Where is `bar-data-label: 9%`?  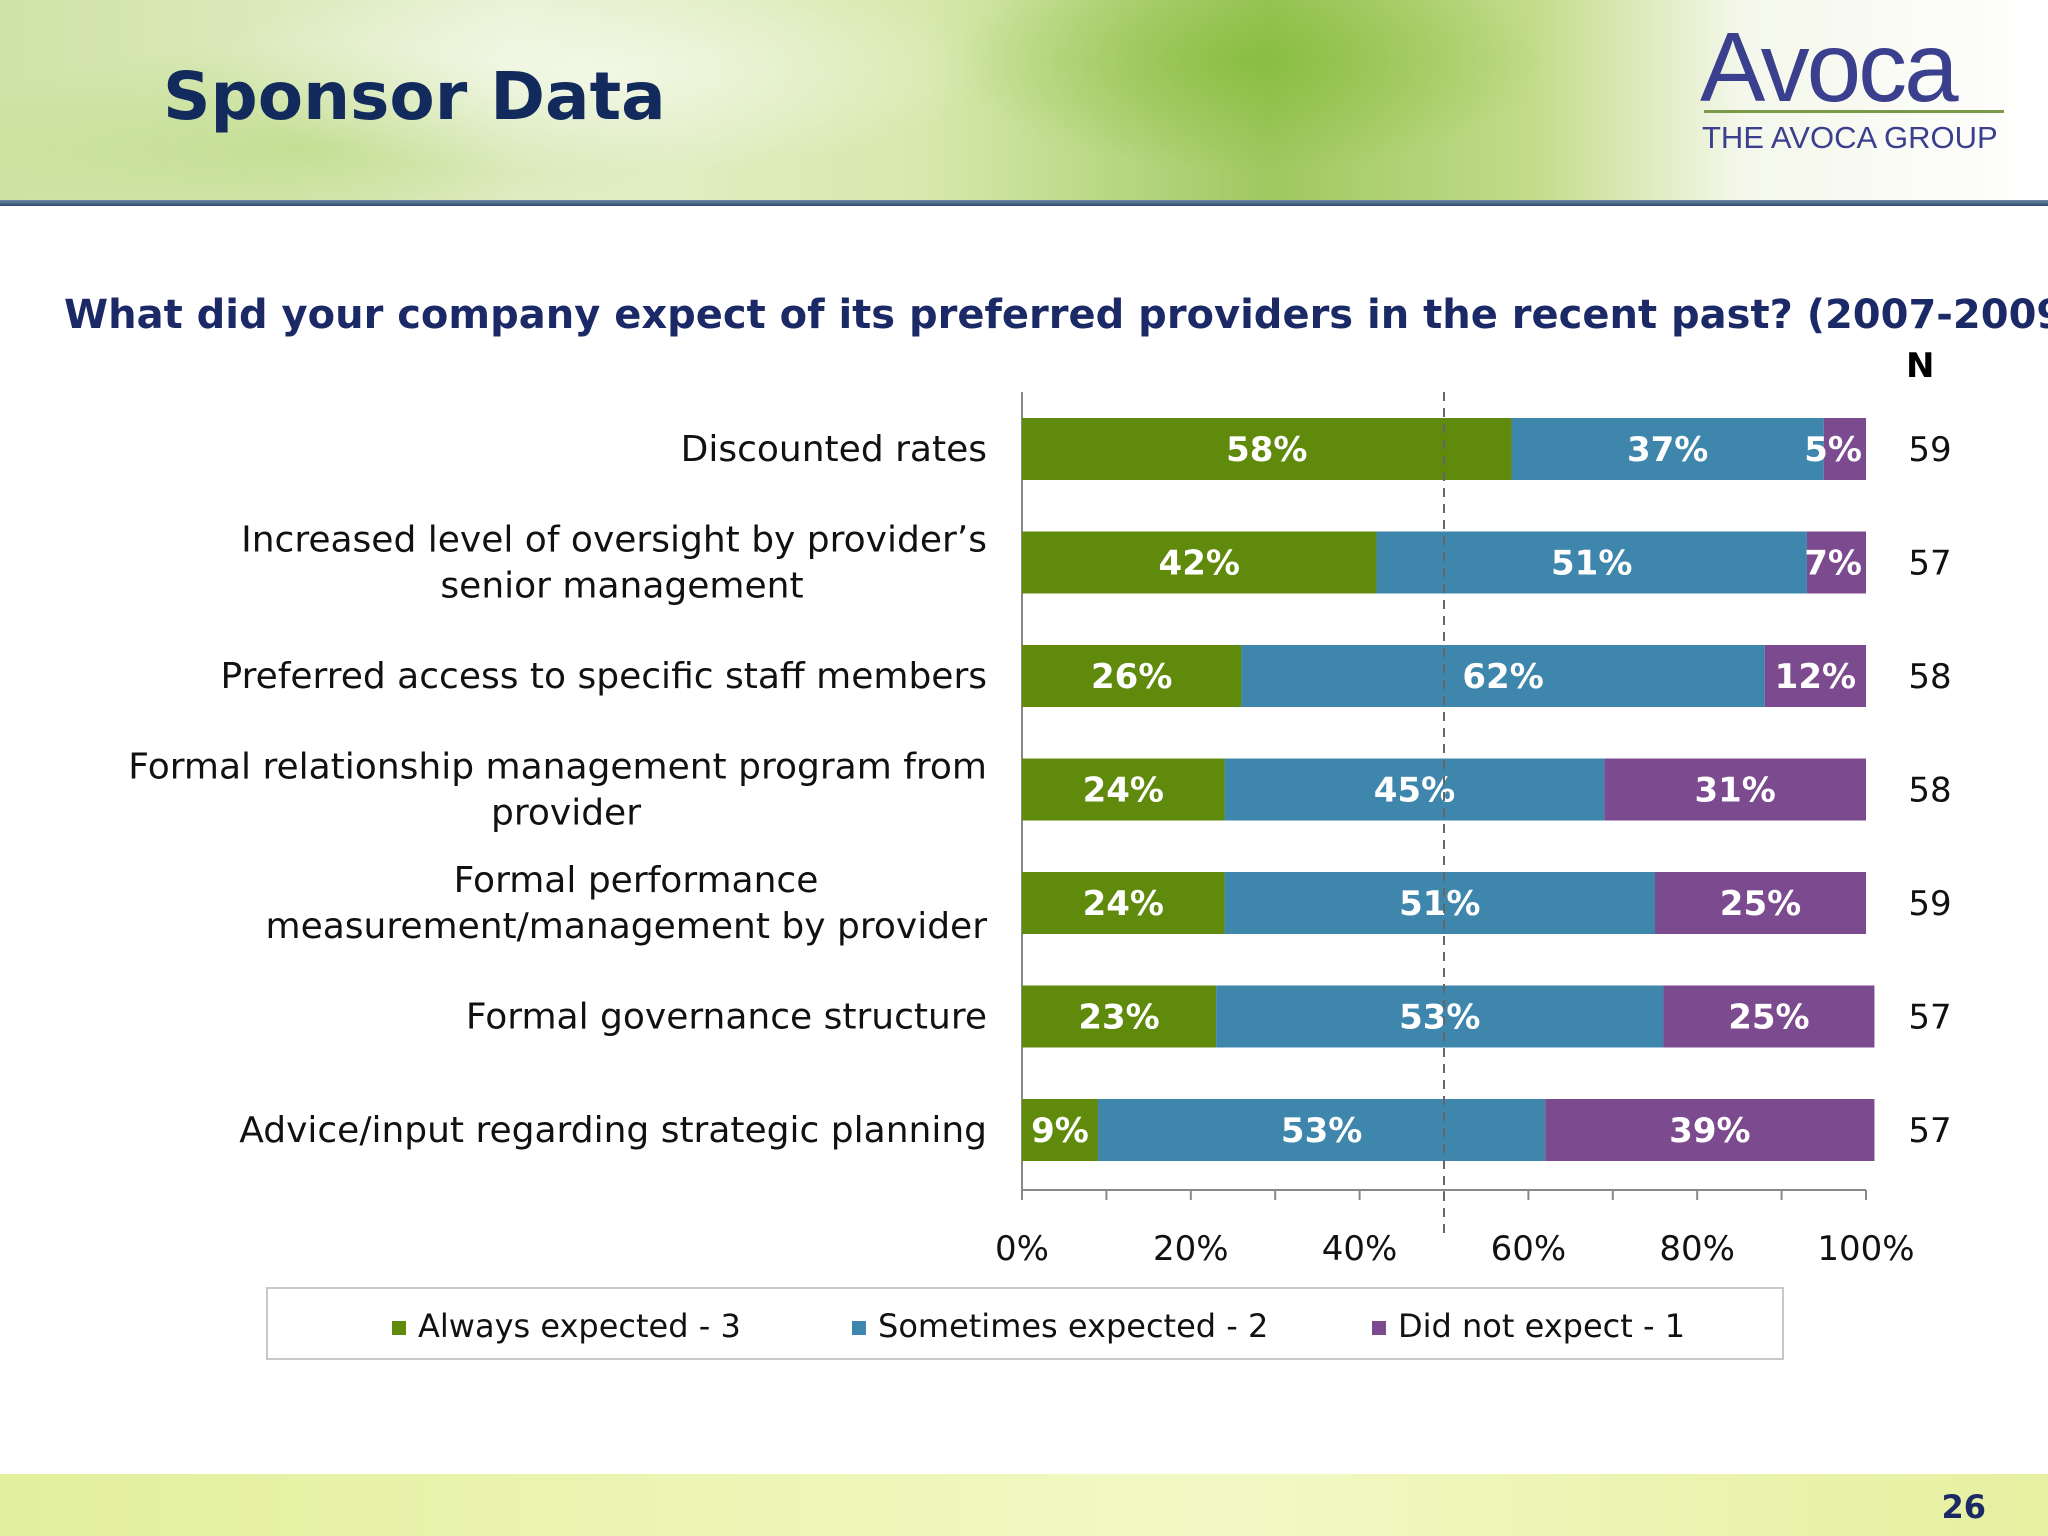 bar-data-label: 9% is located at coordinates (1060, 1131).